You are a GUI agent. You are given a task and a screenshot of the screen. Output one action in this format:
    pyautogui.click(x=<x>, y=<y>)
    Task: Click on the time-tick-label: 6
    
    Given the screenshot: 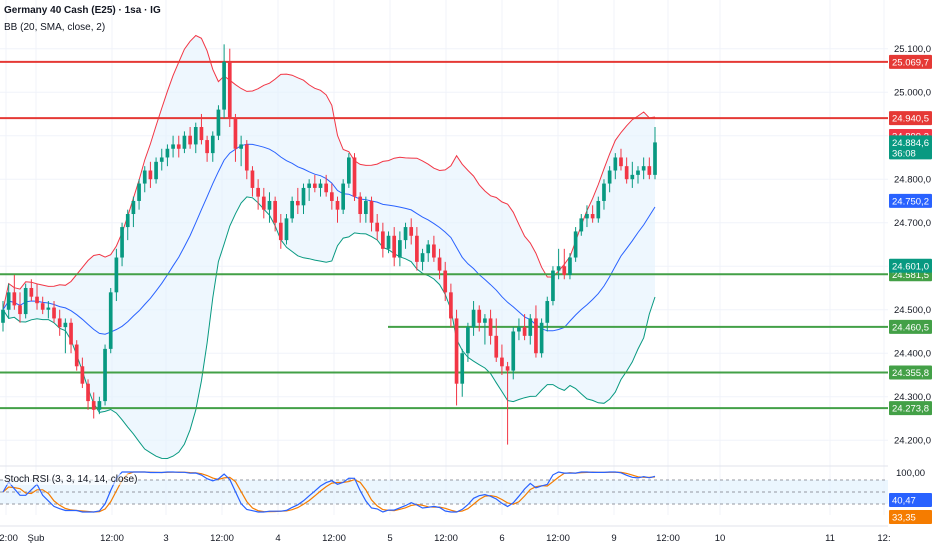 What is the action you would take?
    pyautogui.click(x=501, y=538)
    